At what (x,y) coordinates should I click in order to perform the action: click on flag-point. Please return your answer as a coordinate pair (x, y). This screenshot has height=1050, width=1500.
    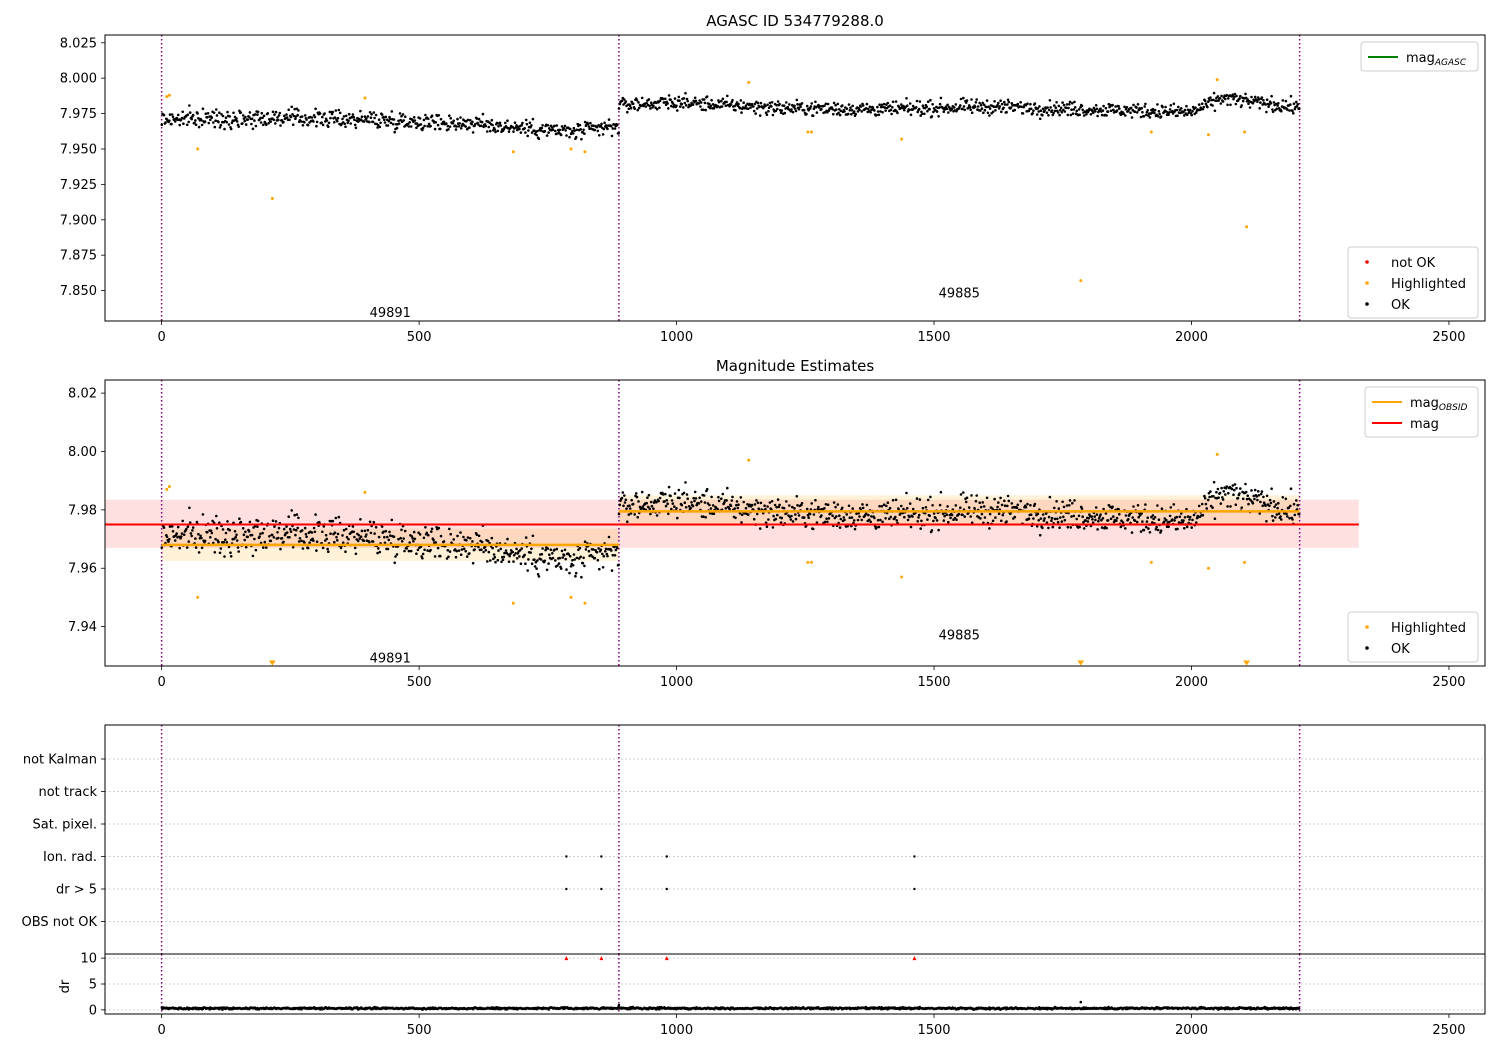
    Looking at the image, I should click on (601, 889).